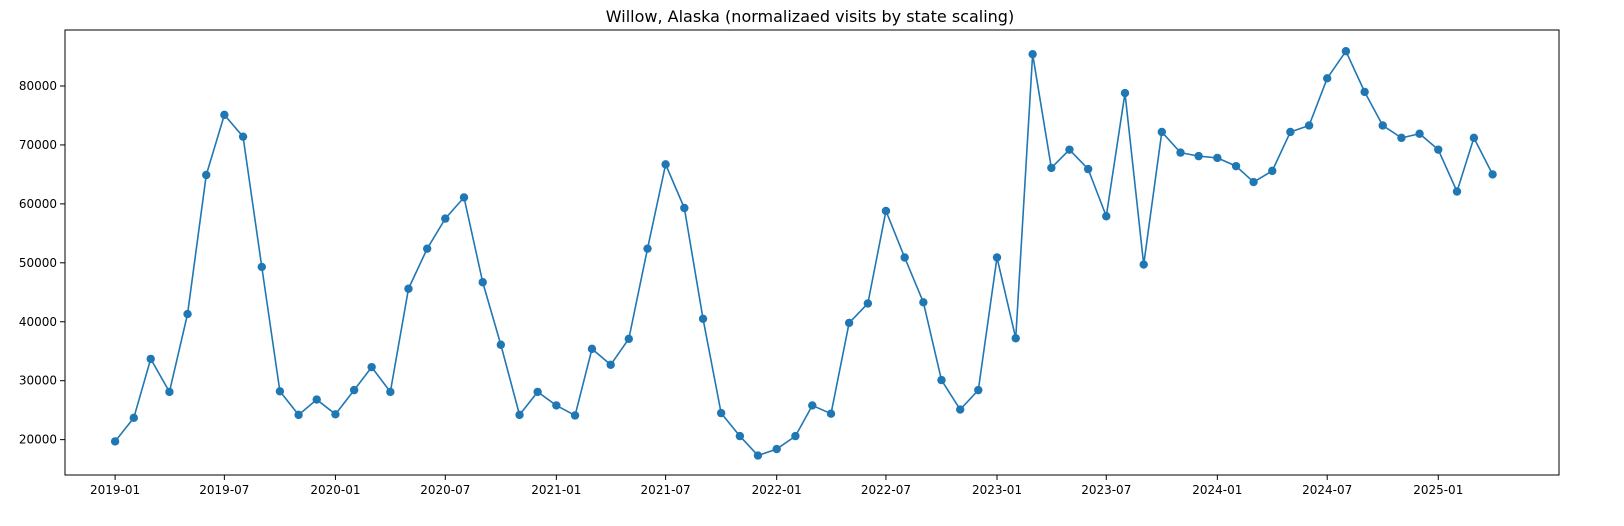 This screenshot has height=526, width=1624. Describe the element at coordinates (1438, 490) in the screenshot. I see `x-tick-label: 2025-01` at that location.